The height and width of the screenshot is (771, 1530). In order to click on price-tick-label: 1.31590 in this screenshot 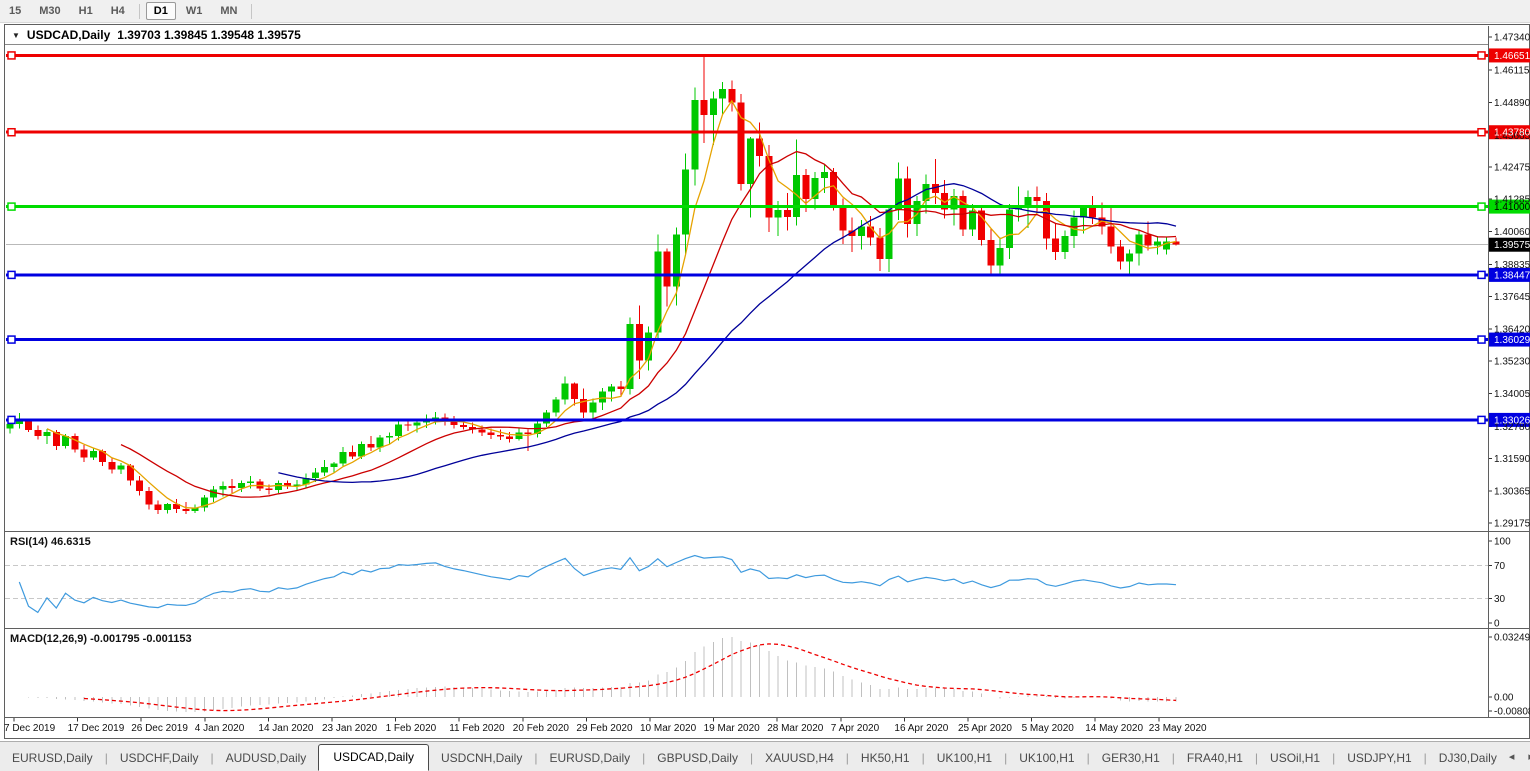, I will do `click(1512, 459)`.